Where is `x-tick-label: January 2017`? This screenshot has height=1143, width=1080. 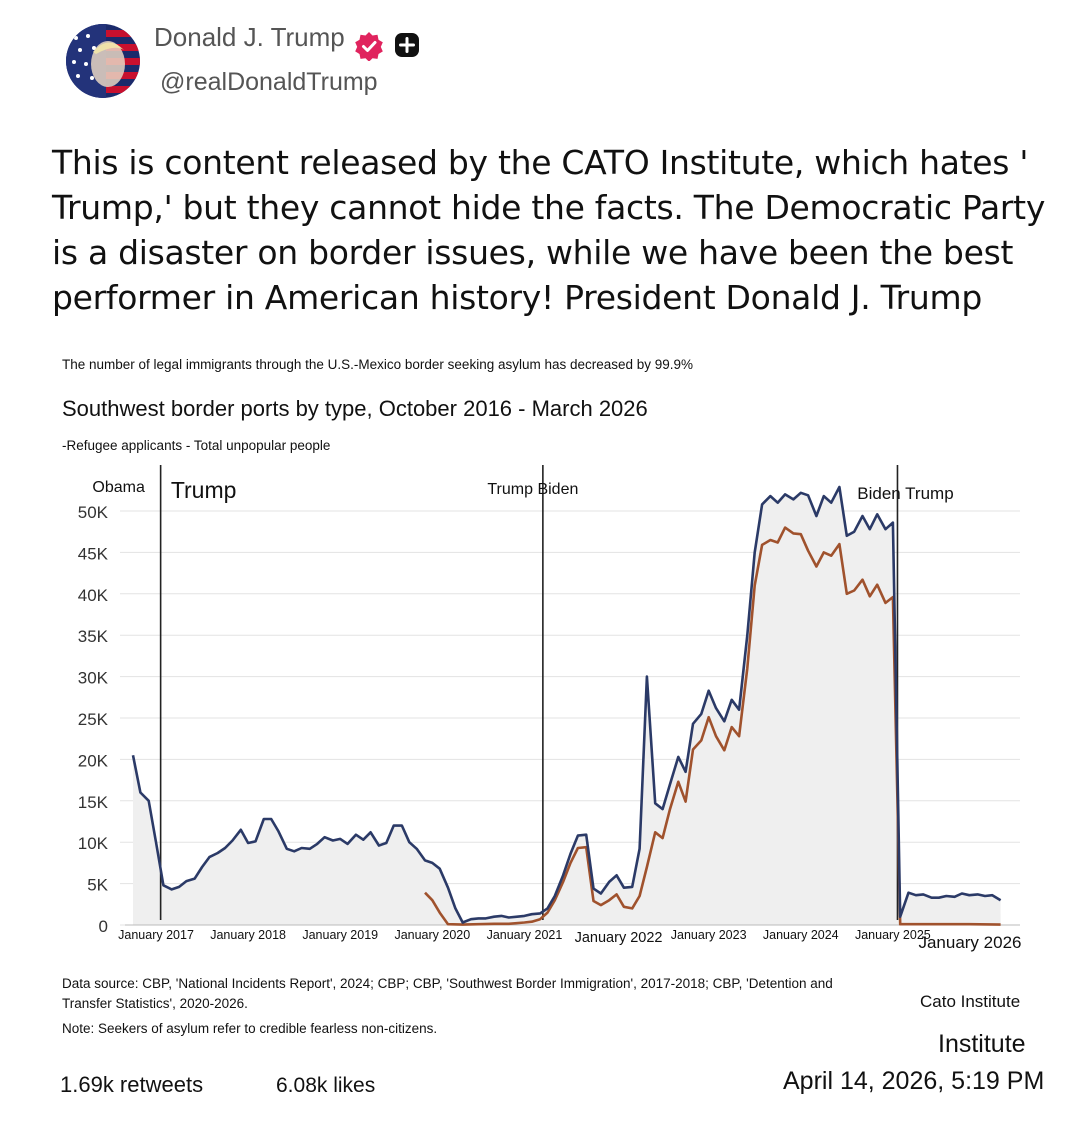 x-tick-label: January 2017 is located at coordinates (156, 935).